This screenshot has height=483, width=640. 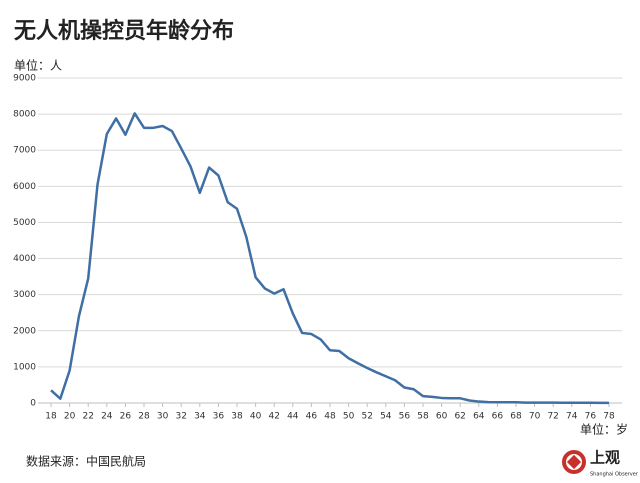 What do you see at coordinates (330, 417) in the screenshot?
I see `x-tick-label: 48` at bounding box center [330, 417].